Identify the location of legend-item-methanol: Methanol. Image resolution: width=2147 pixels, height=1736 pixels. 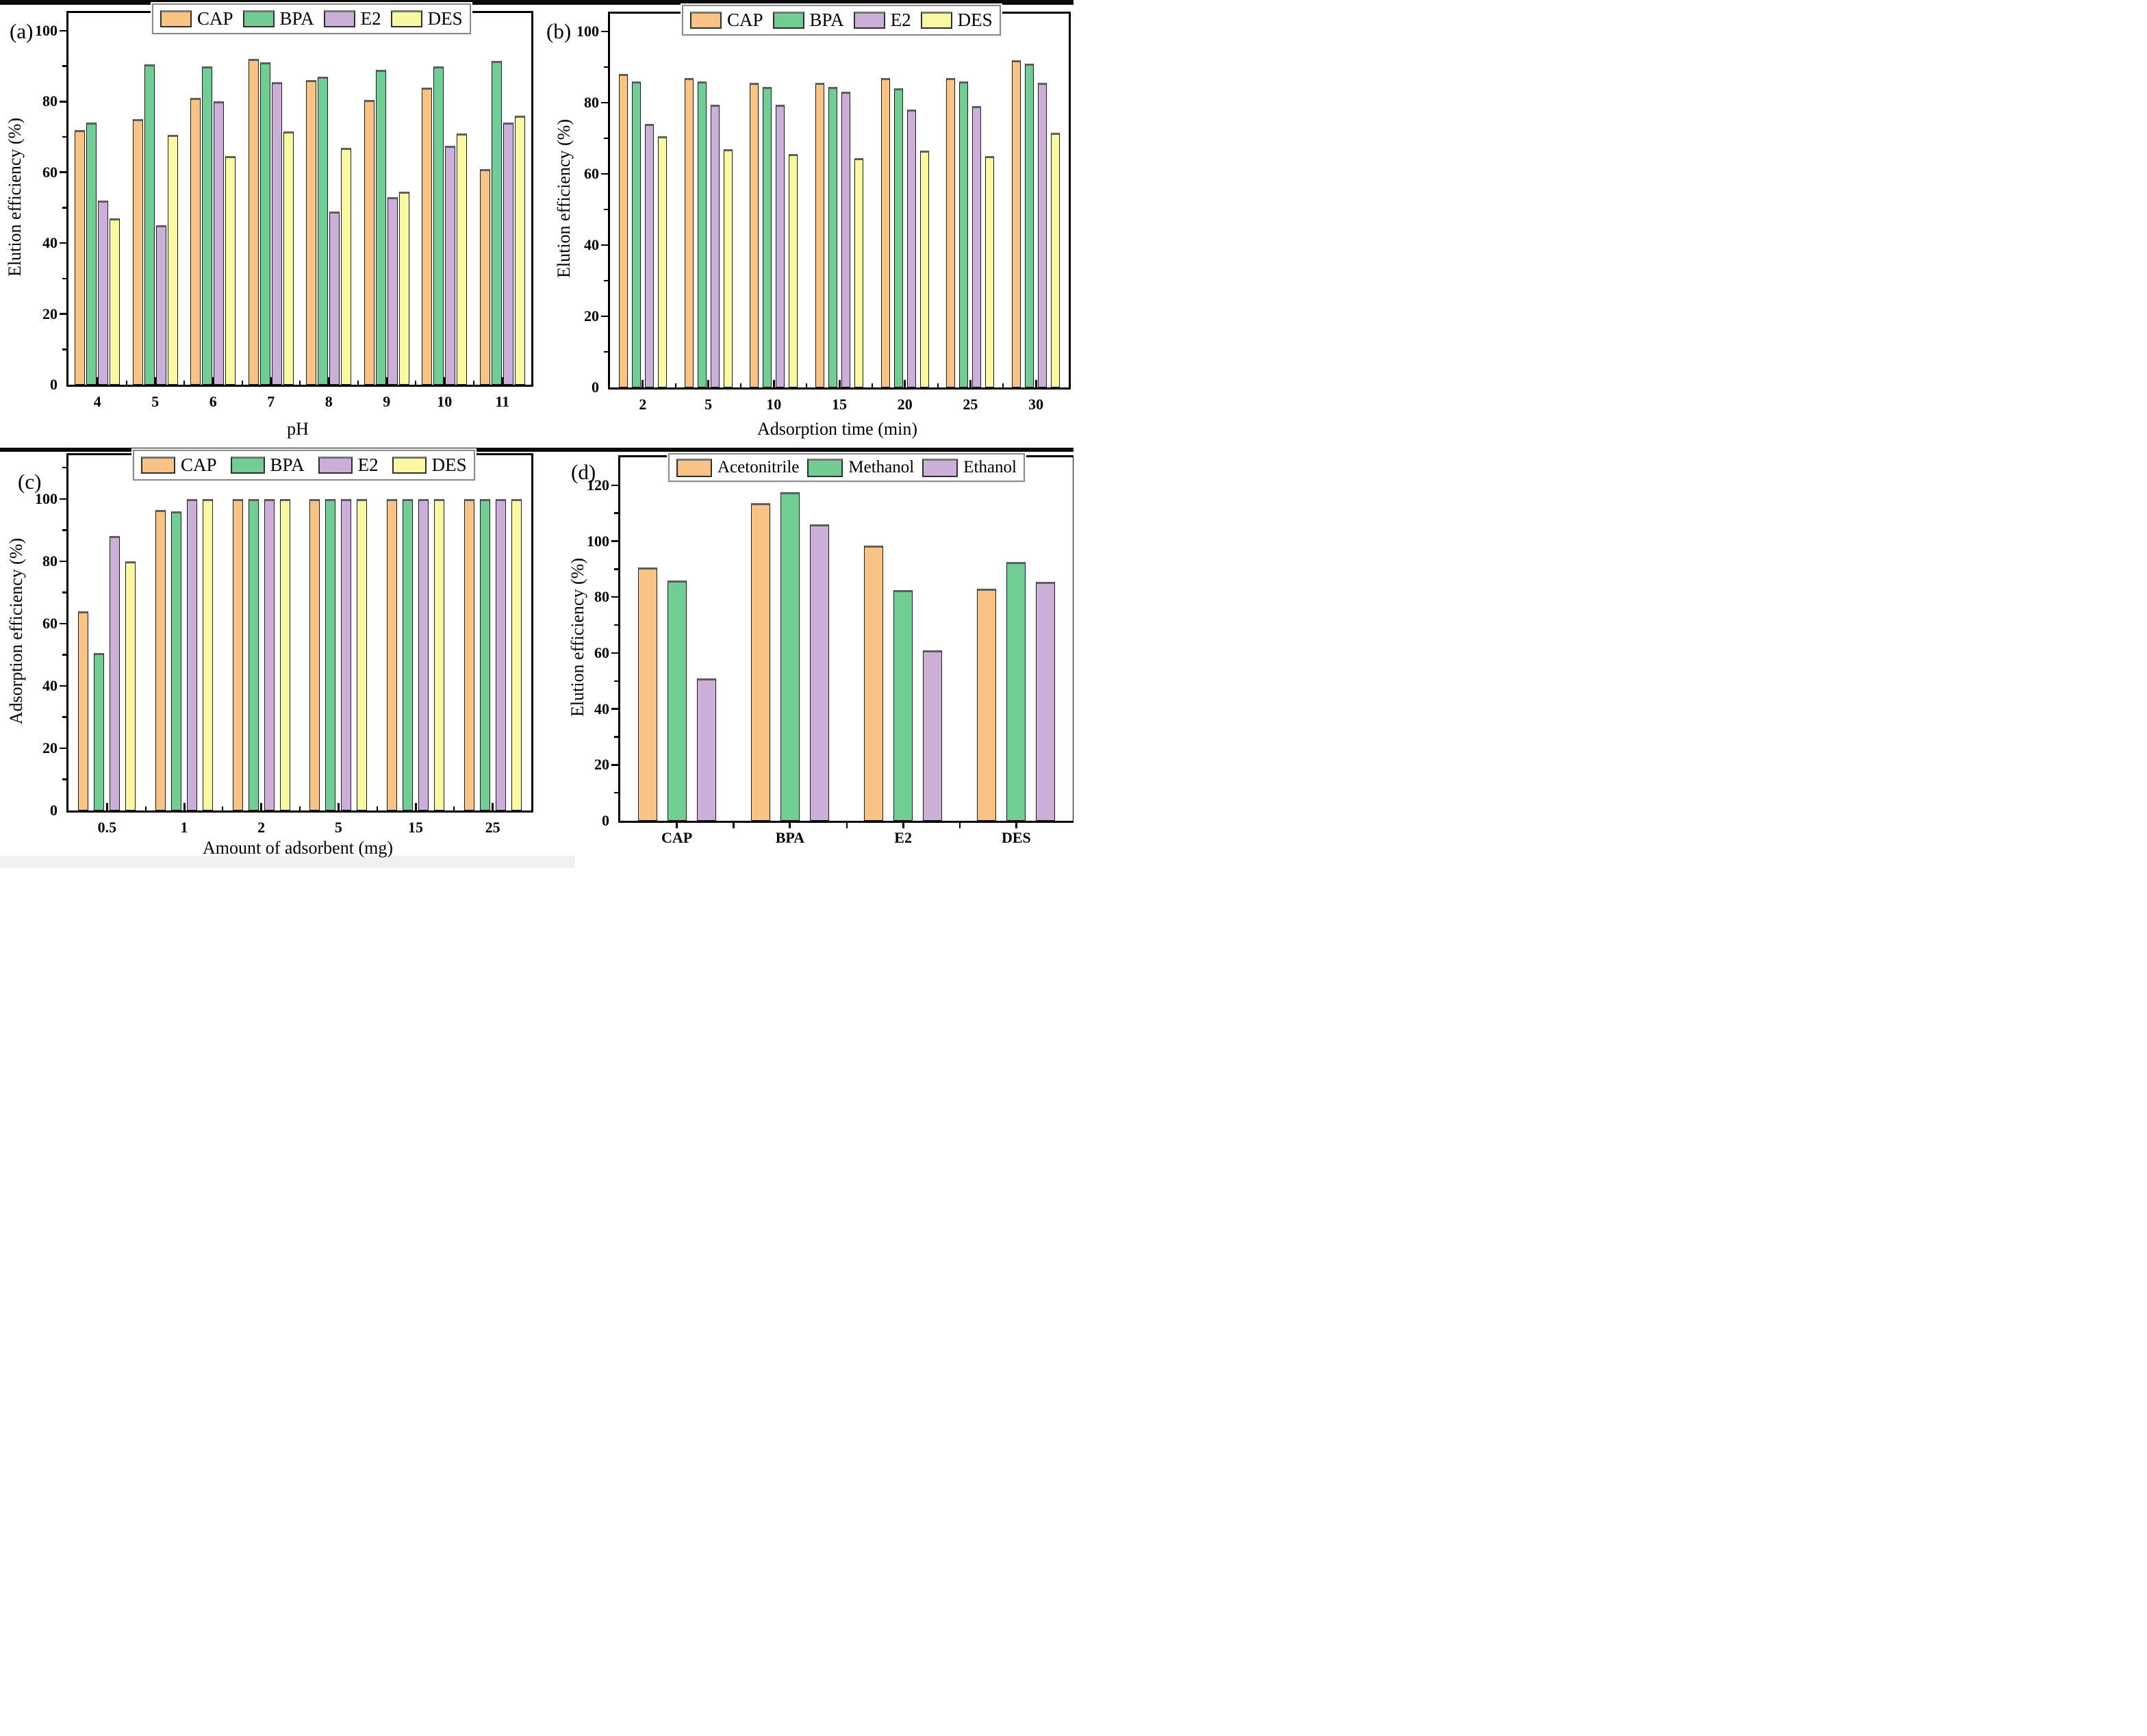
(860, 467).